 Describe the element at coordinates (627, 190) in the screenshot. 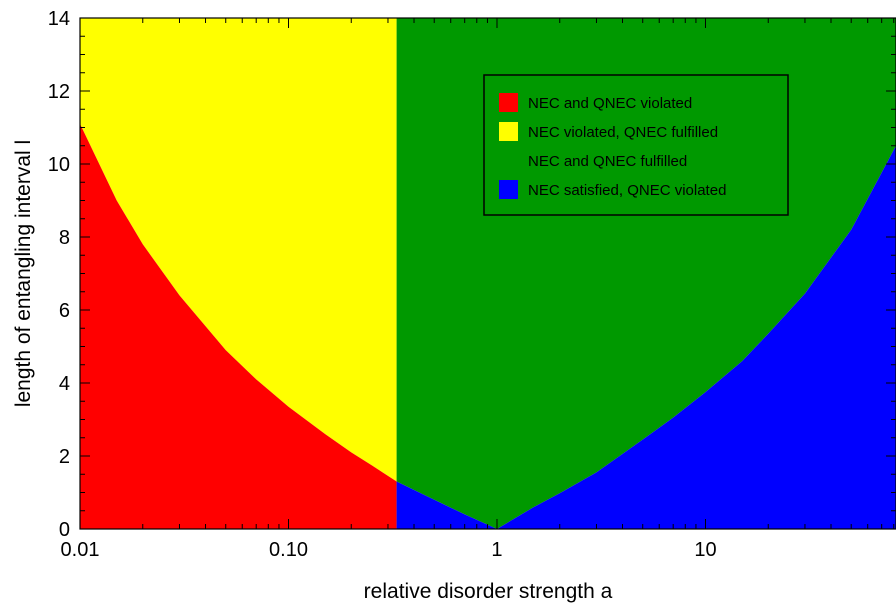

I see `legend-label: NEC satisfied, QNEC violated` at that location.